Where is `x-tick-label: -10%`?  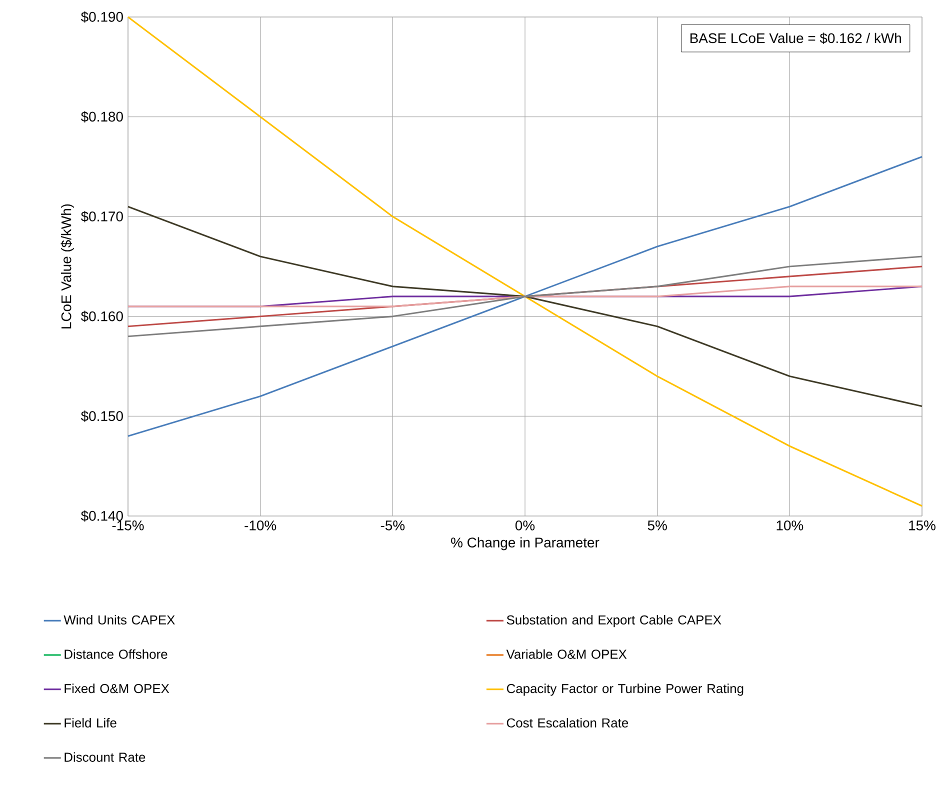
x-tick-label: -10% is located at coordinates (260, 525).